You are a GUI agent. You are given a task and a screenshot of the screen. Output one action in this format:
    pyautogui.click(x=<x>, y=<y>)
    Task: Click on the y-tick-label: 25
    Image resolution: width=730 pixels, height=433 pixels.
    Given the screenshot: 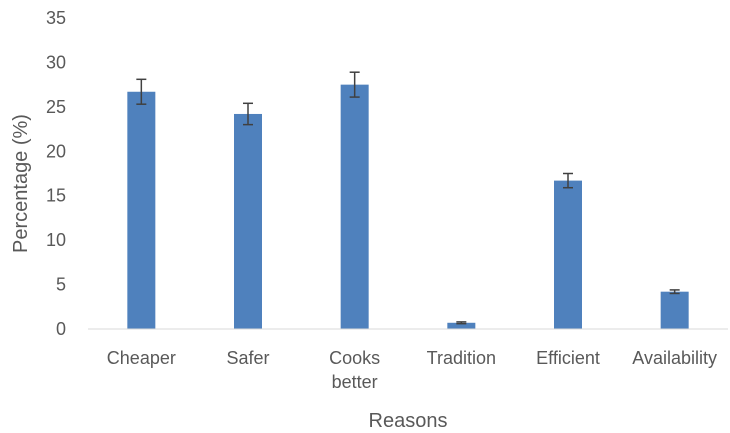 What is the action you would take?
    pyautogui.click(x=56, y=107)
    